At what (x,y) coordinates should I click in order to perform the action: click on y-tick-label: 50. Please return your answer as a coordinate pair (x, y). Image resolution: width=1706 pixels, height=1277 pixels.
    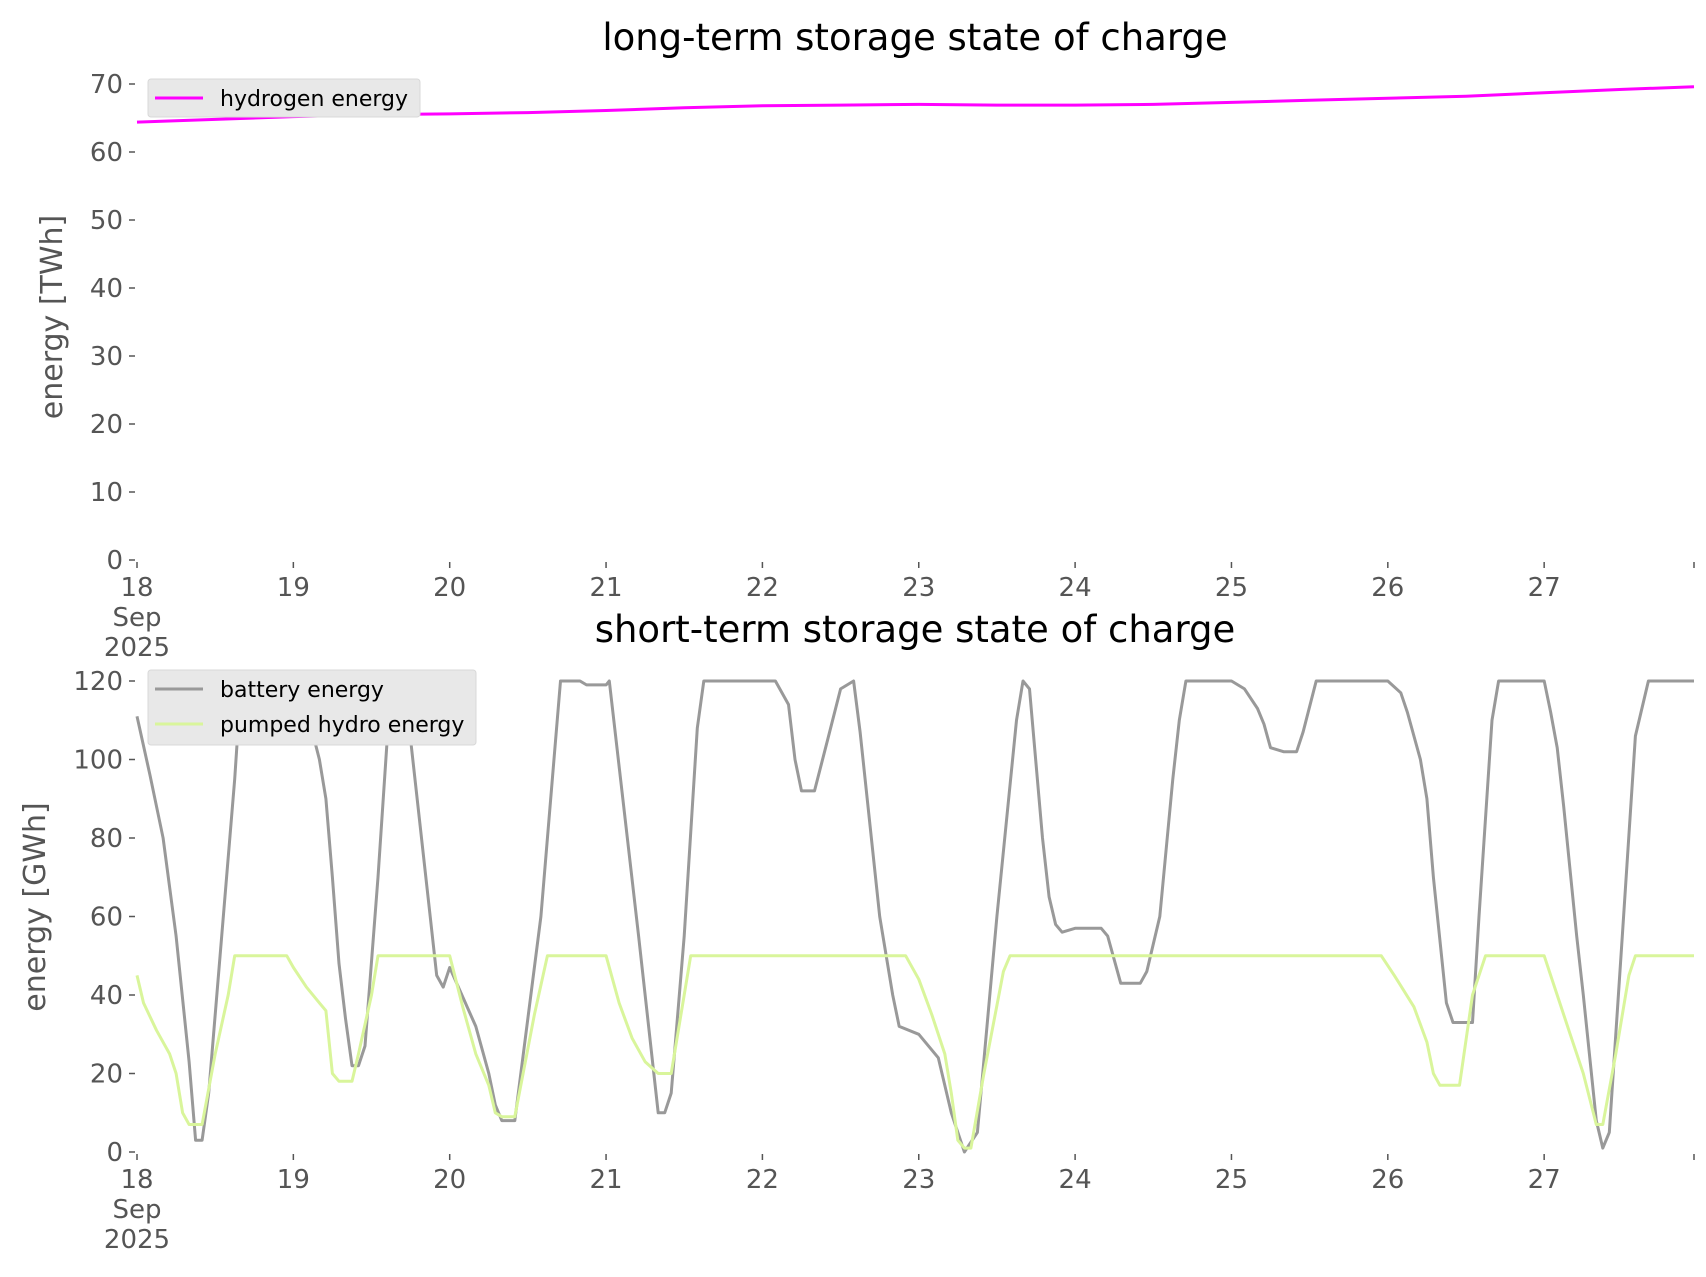
    Looking at the image, I should click on (106, 221).